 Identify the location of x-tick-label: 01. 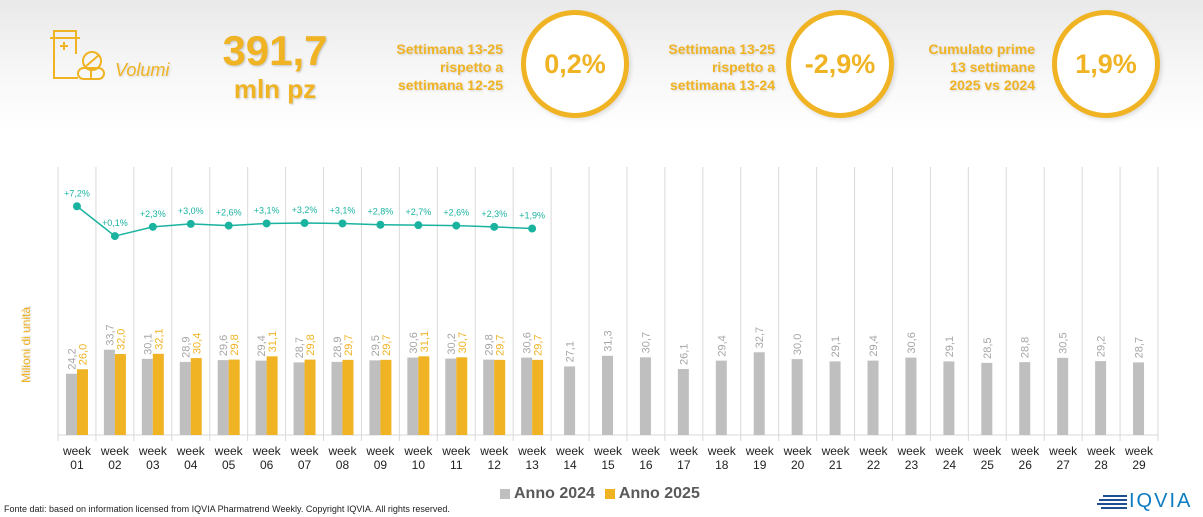
(77, 465).